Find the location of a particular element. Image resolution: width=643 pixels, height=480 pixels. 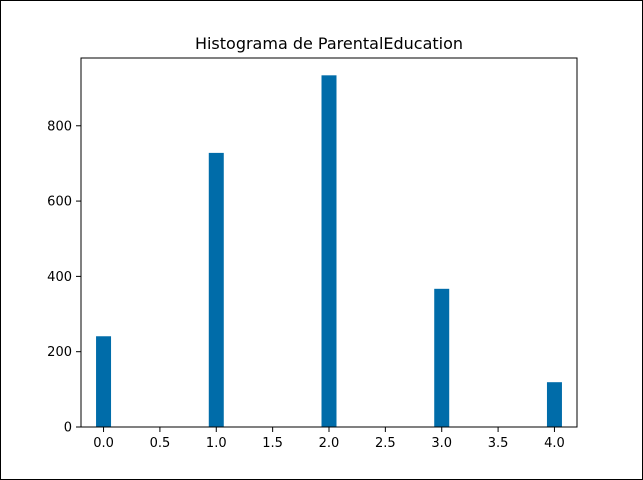

y-tick-label: 0 is located at coordinates (68, 428).